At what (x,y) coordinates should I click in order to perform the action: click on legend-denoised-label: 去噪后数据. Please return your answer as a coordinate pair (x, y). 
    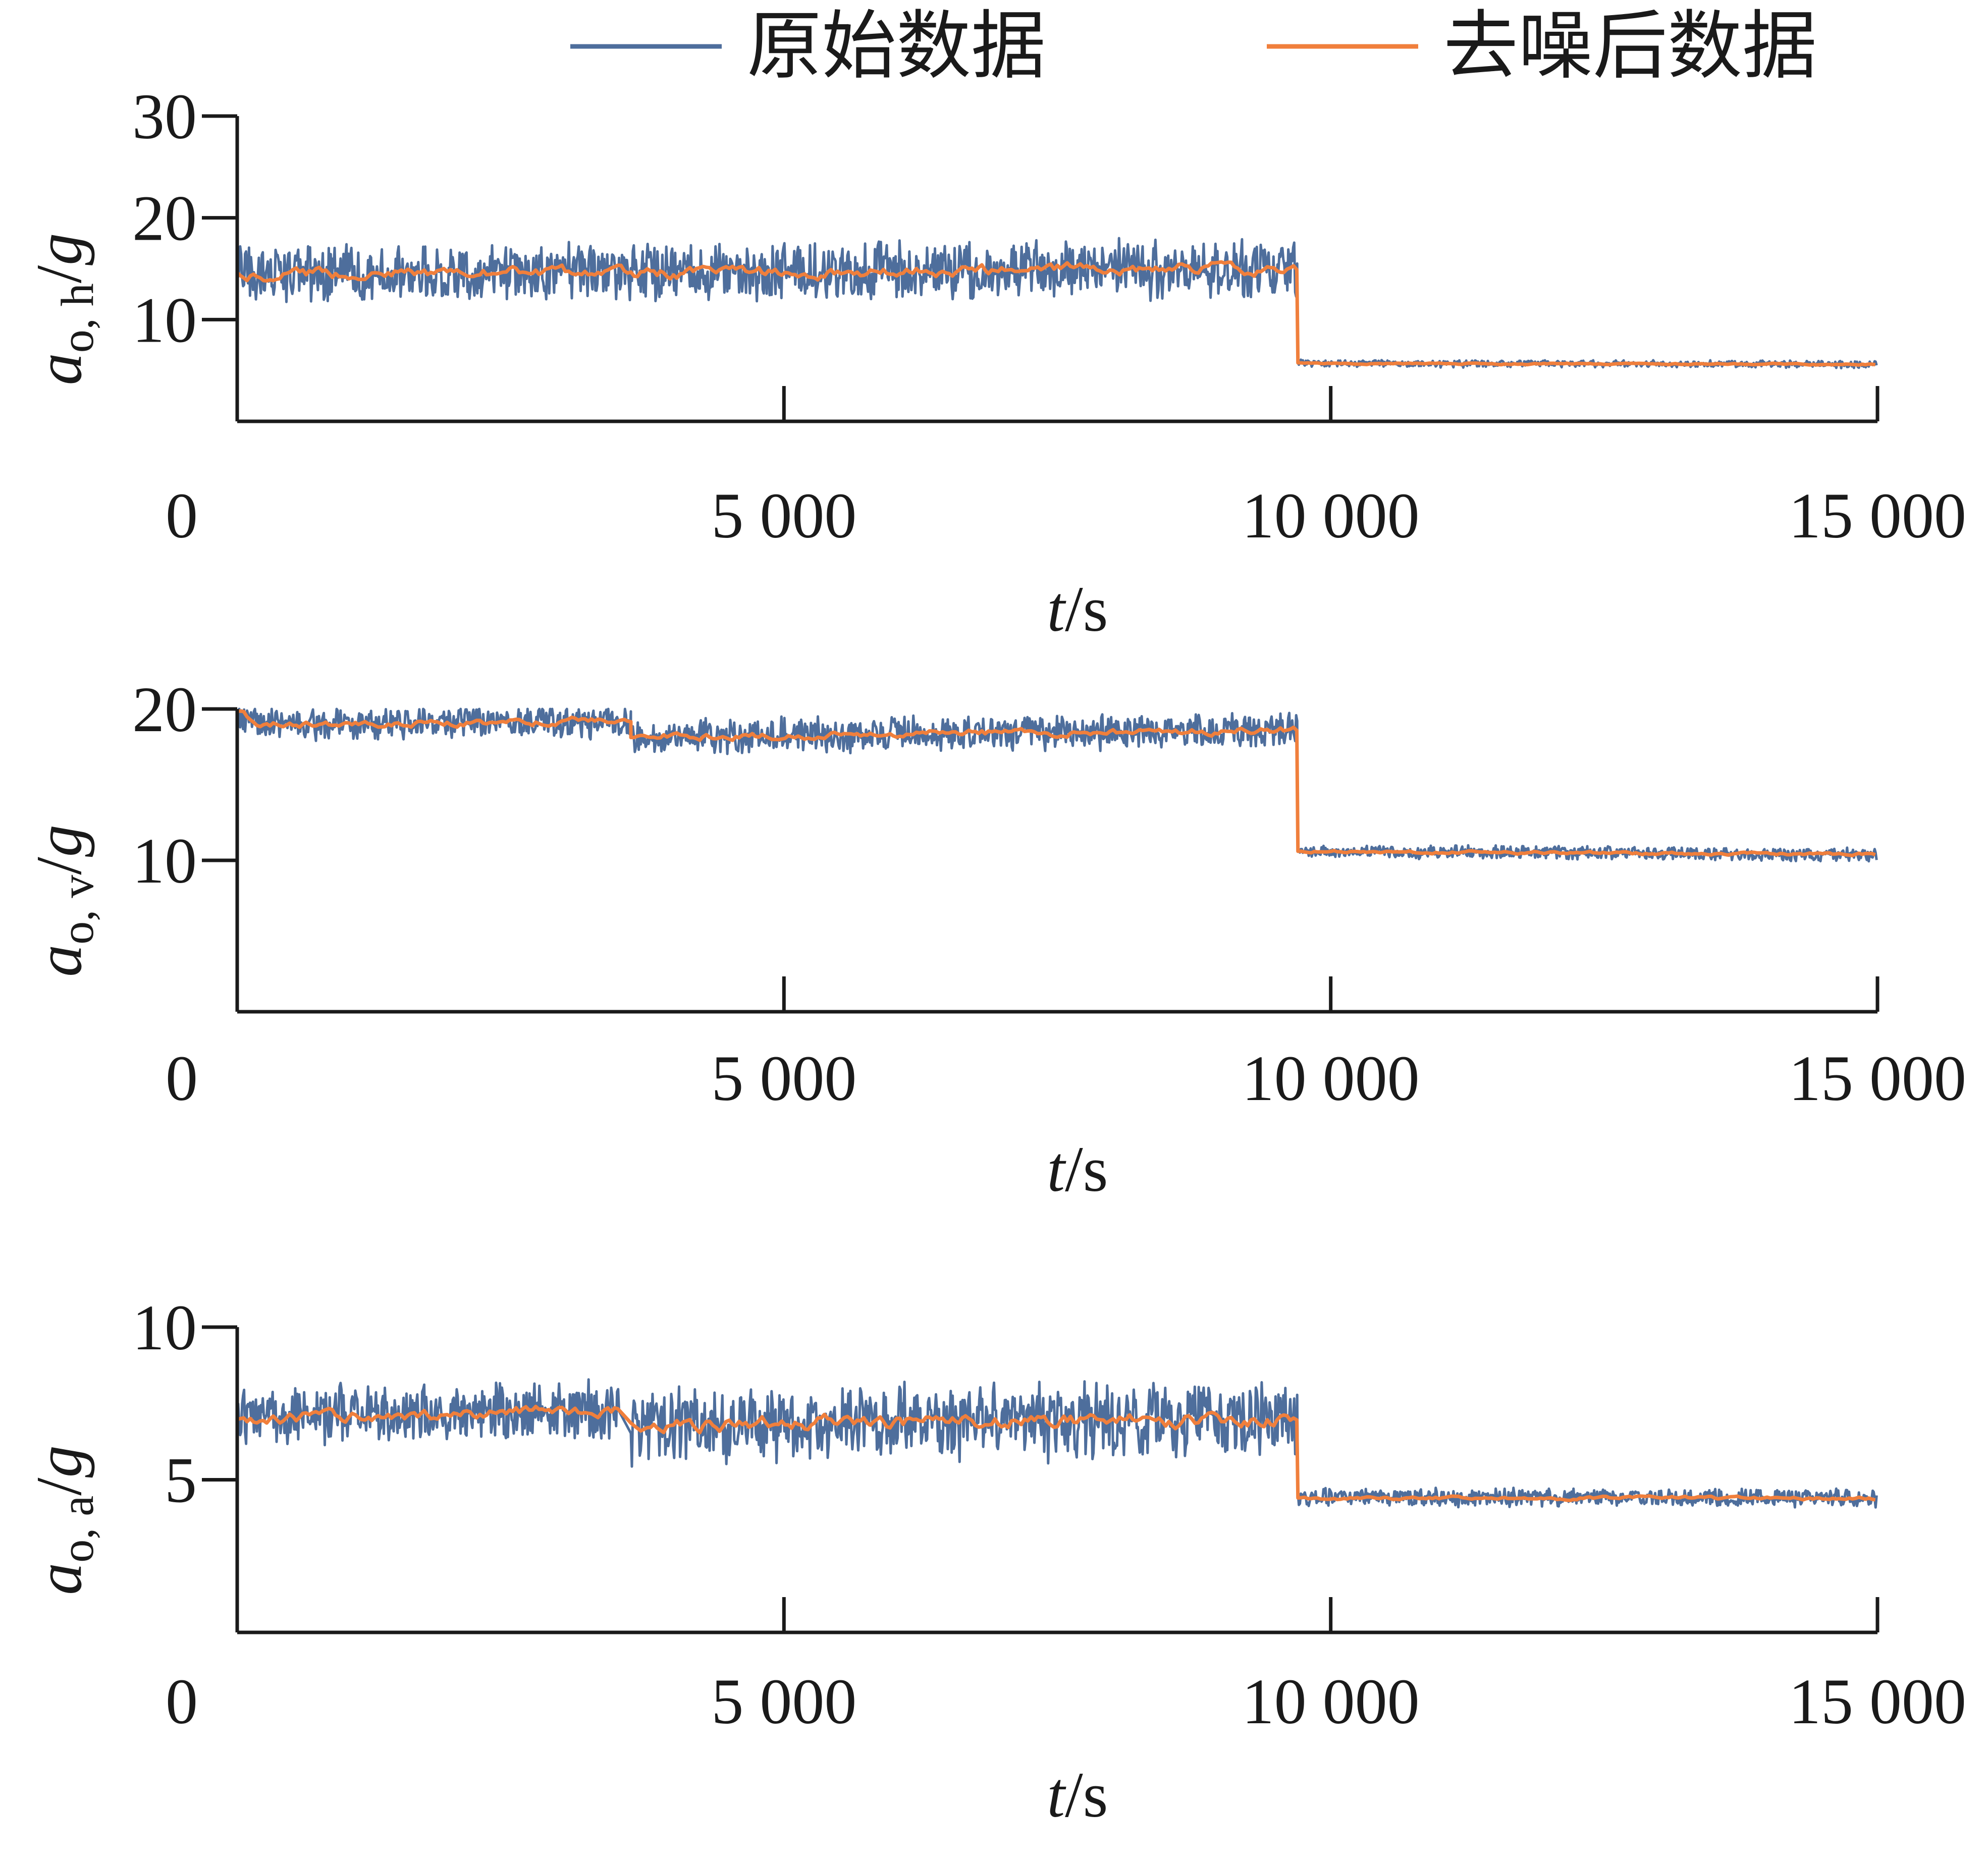
    Looking at the image, I should click on (1630, 46).